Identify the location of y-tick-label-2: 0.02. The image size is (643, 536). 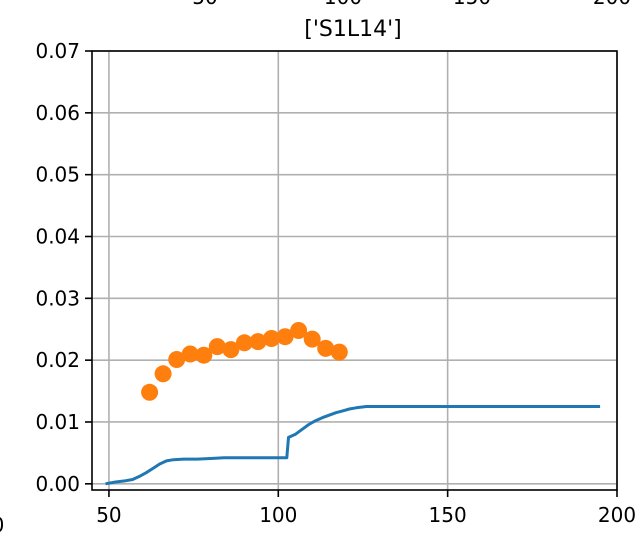
(57, 360).